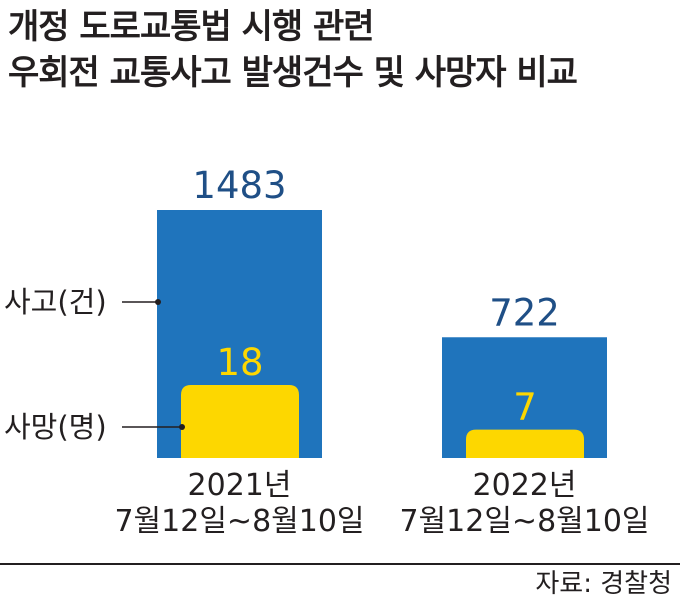  I want to click on accident-value-label: 1483, so click(239, 185).